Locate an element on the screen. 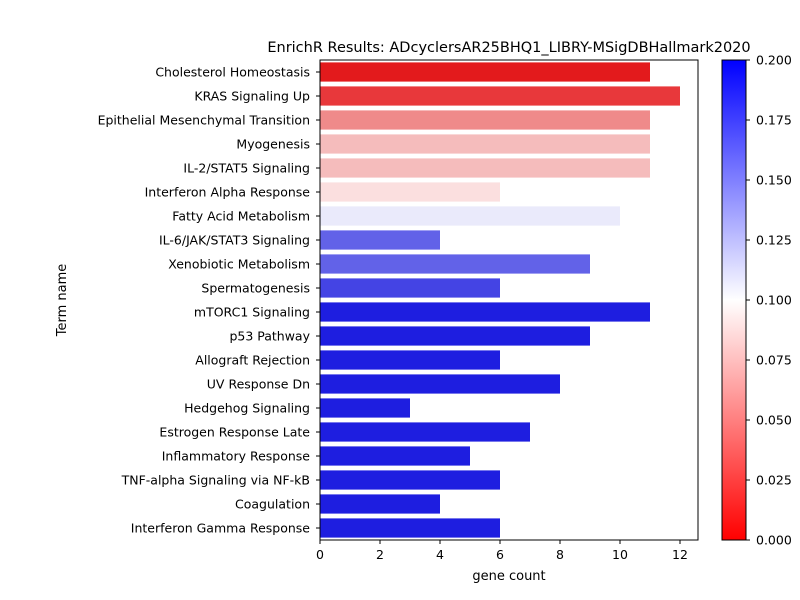  colorbar-tick-label: 0.075 is located at coordinates (774, 360).